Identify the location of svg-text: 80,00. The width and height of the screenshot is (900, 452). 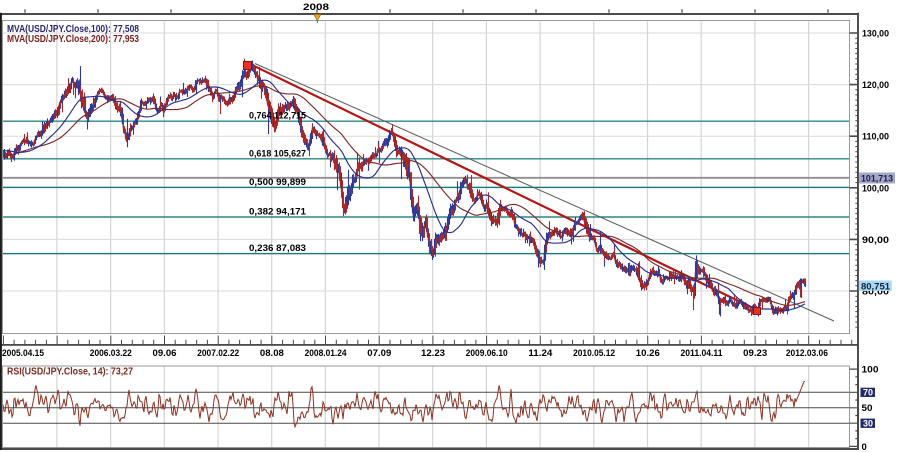
(875, 292).